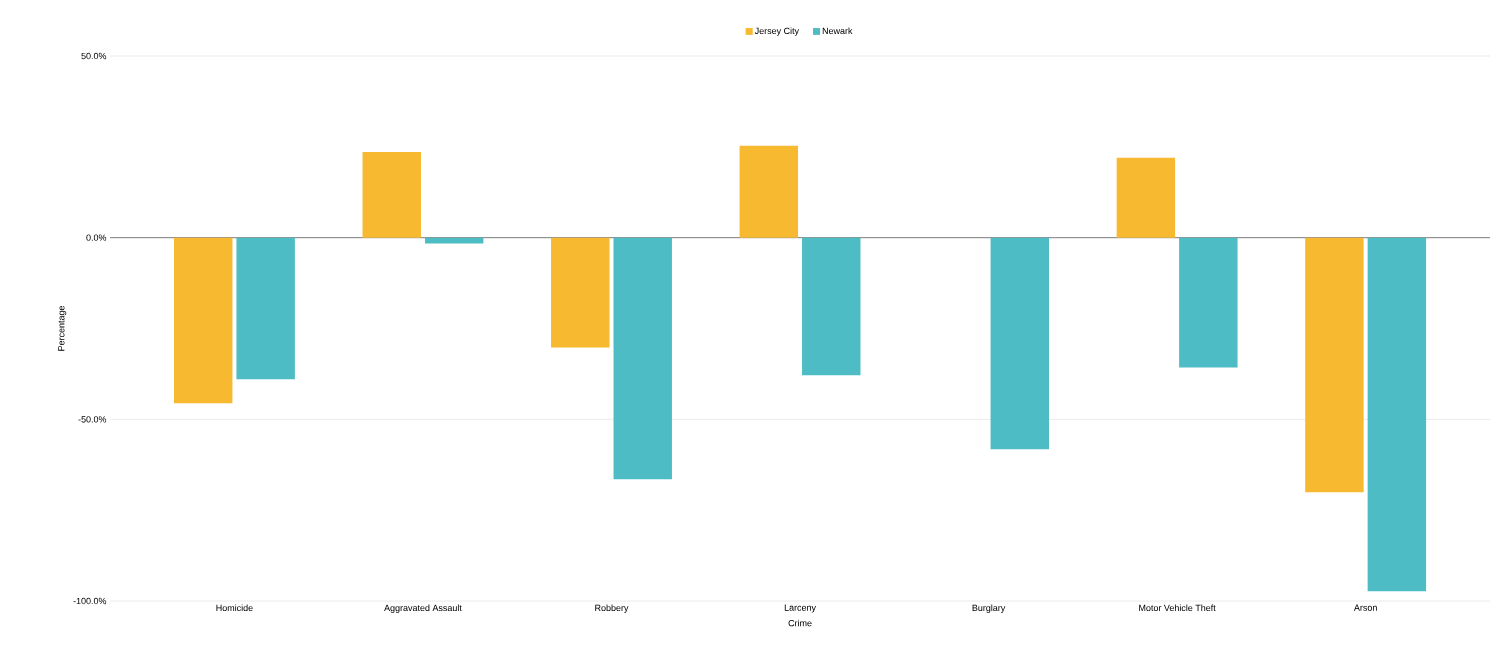 The image size is (1499, 662). Describe the element at coordinates (1365, 607) in the screenshot. I see `x-tick-label: Arson` at that location.